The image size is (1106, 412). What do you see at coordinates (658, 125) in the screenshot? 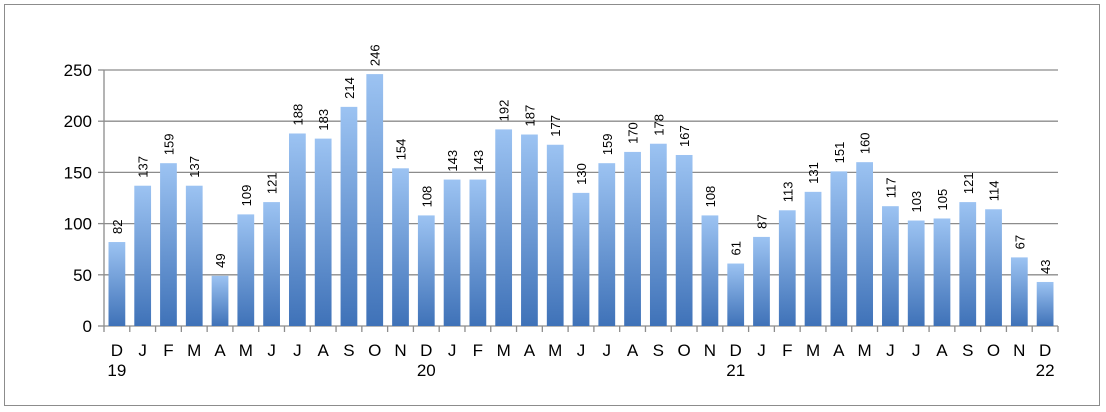
I see `data-label: 178` at bounding box center [658, 125].